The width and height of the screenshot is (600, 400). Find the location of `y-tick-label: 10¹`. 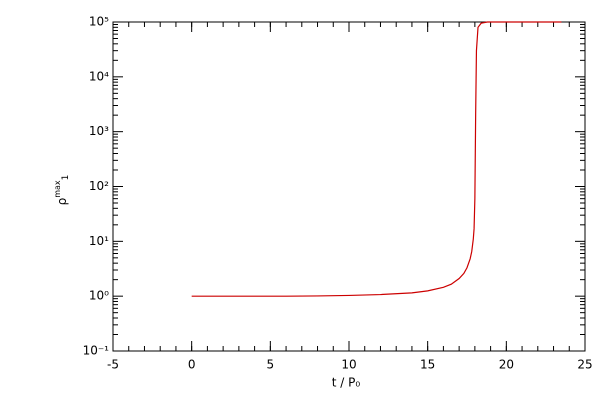

y-tick-label: 10¹ is located at coordinates (99, 241).